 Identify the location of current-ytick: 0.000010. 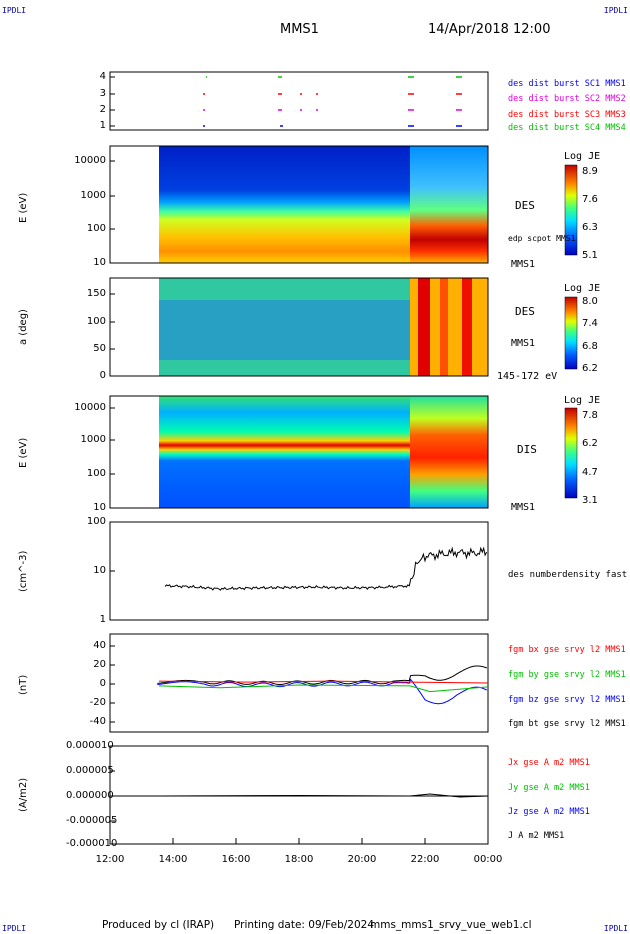
(90, 745).